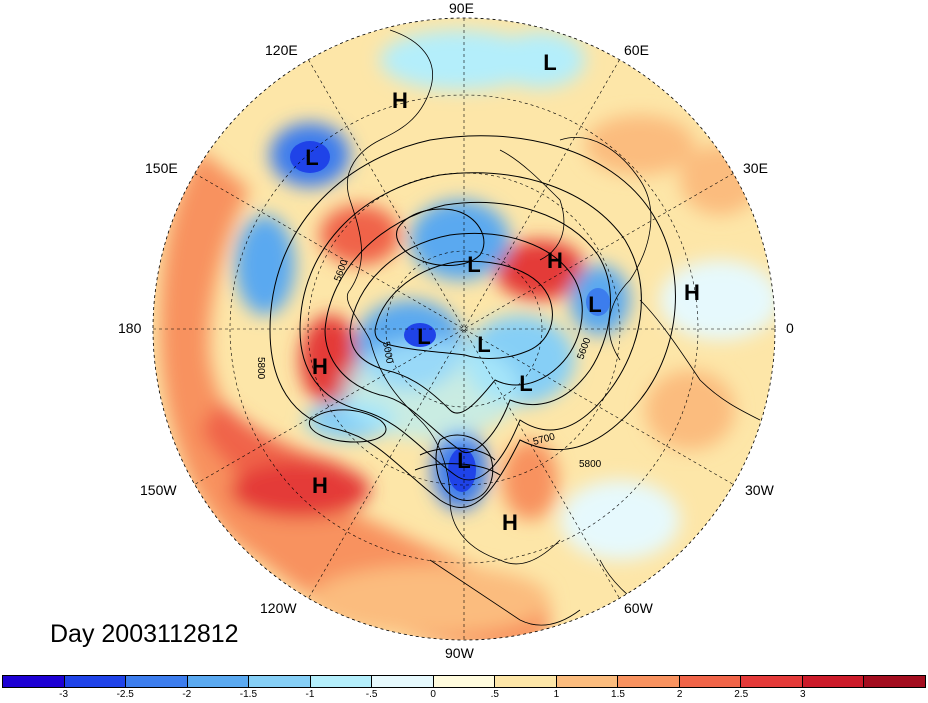  What do you see at coordinates (636, 50) in the screenshot?
I see `longitude-label-60e: 60E` at bounding box center [636, 50].